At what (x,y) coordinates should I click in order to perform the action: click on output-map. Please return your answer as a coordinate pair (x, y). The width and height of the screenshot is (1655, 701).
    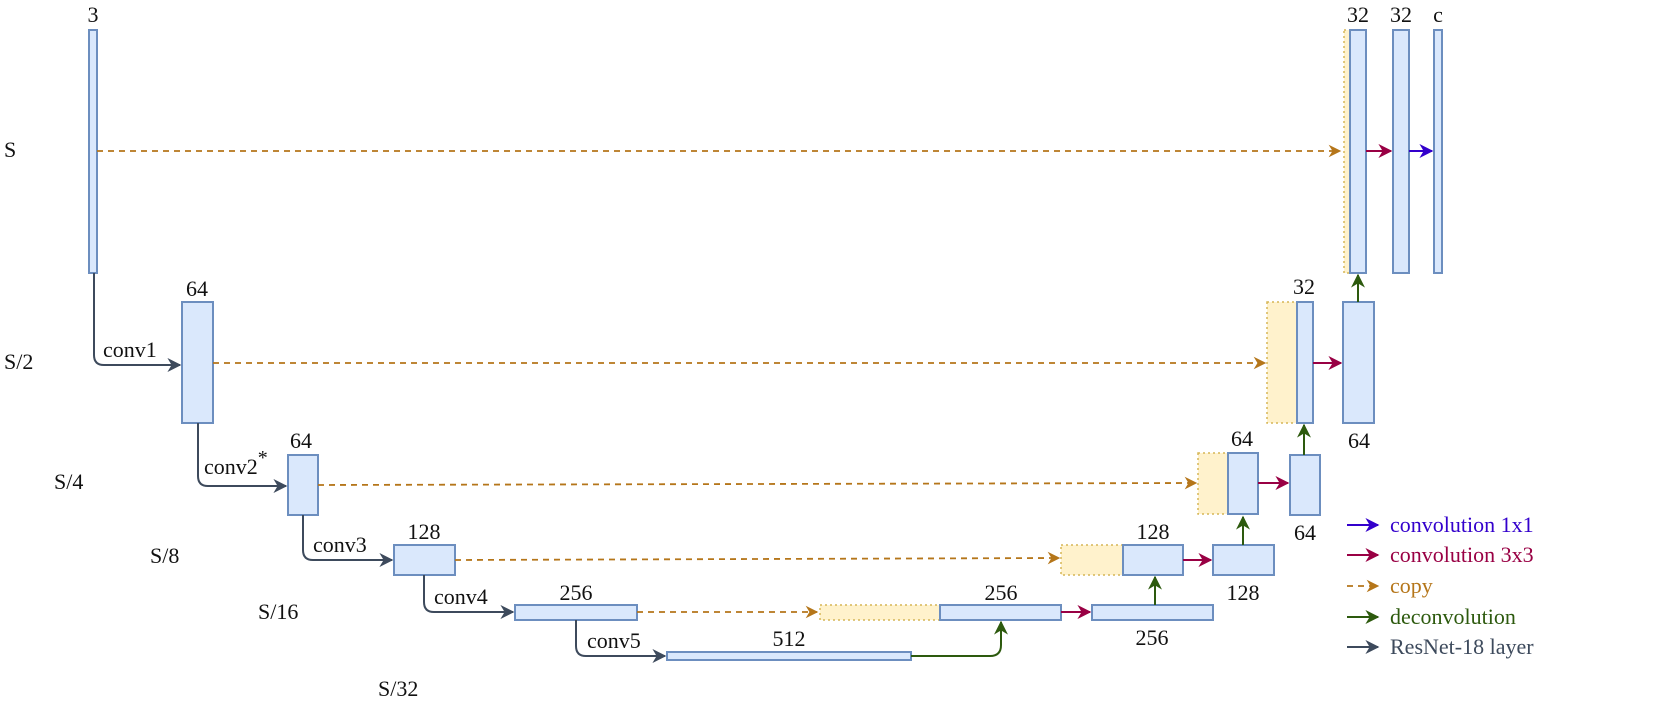
    Looking at the image, I should click on (1438, 151).